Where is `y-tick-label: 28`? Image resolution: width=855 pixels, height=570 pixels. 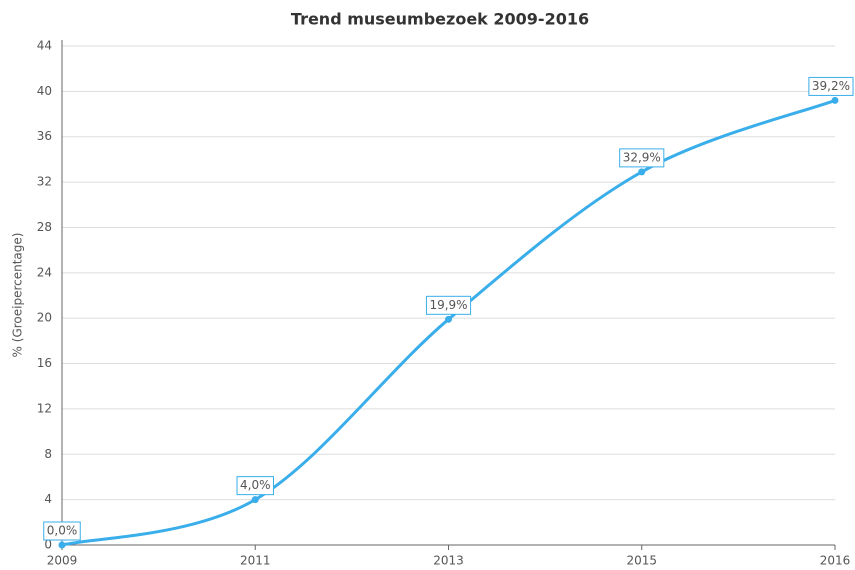
y-tick-label: 28 is located at coordinates (44, 227).